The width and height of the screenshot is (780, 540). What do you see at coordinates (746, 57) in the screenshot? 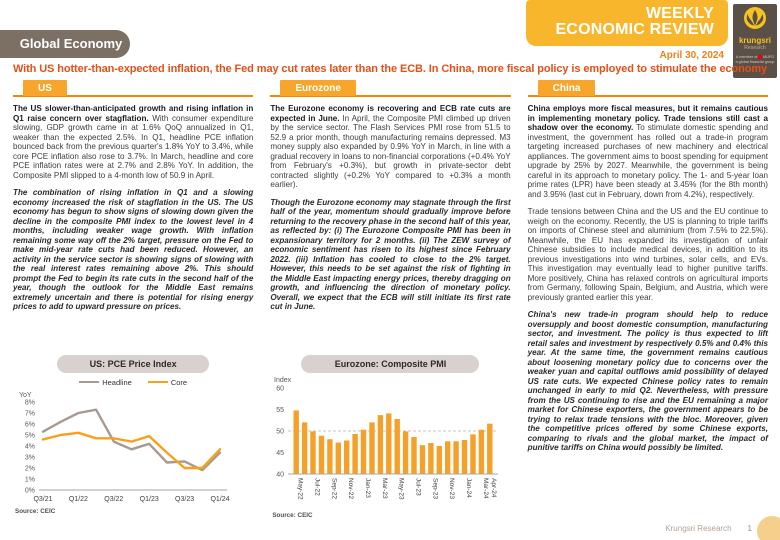
I see `logo-tagline-prefix: A member of` at bounding box center [746, 57].